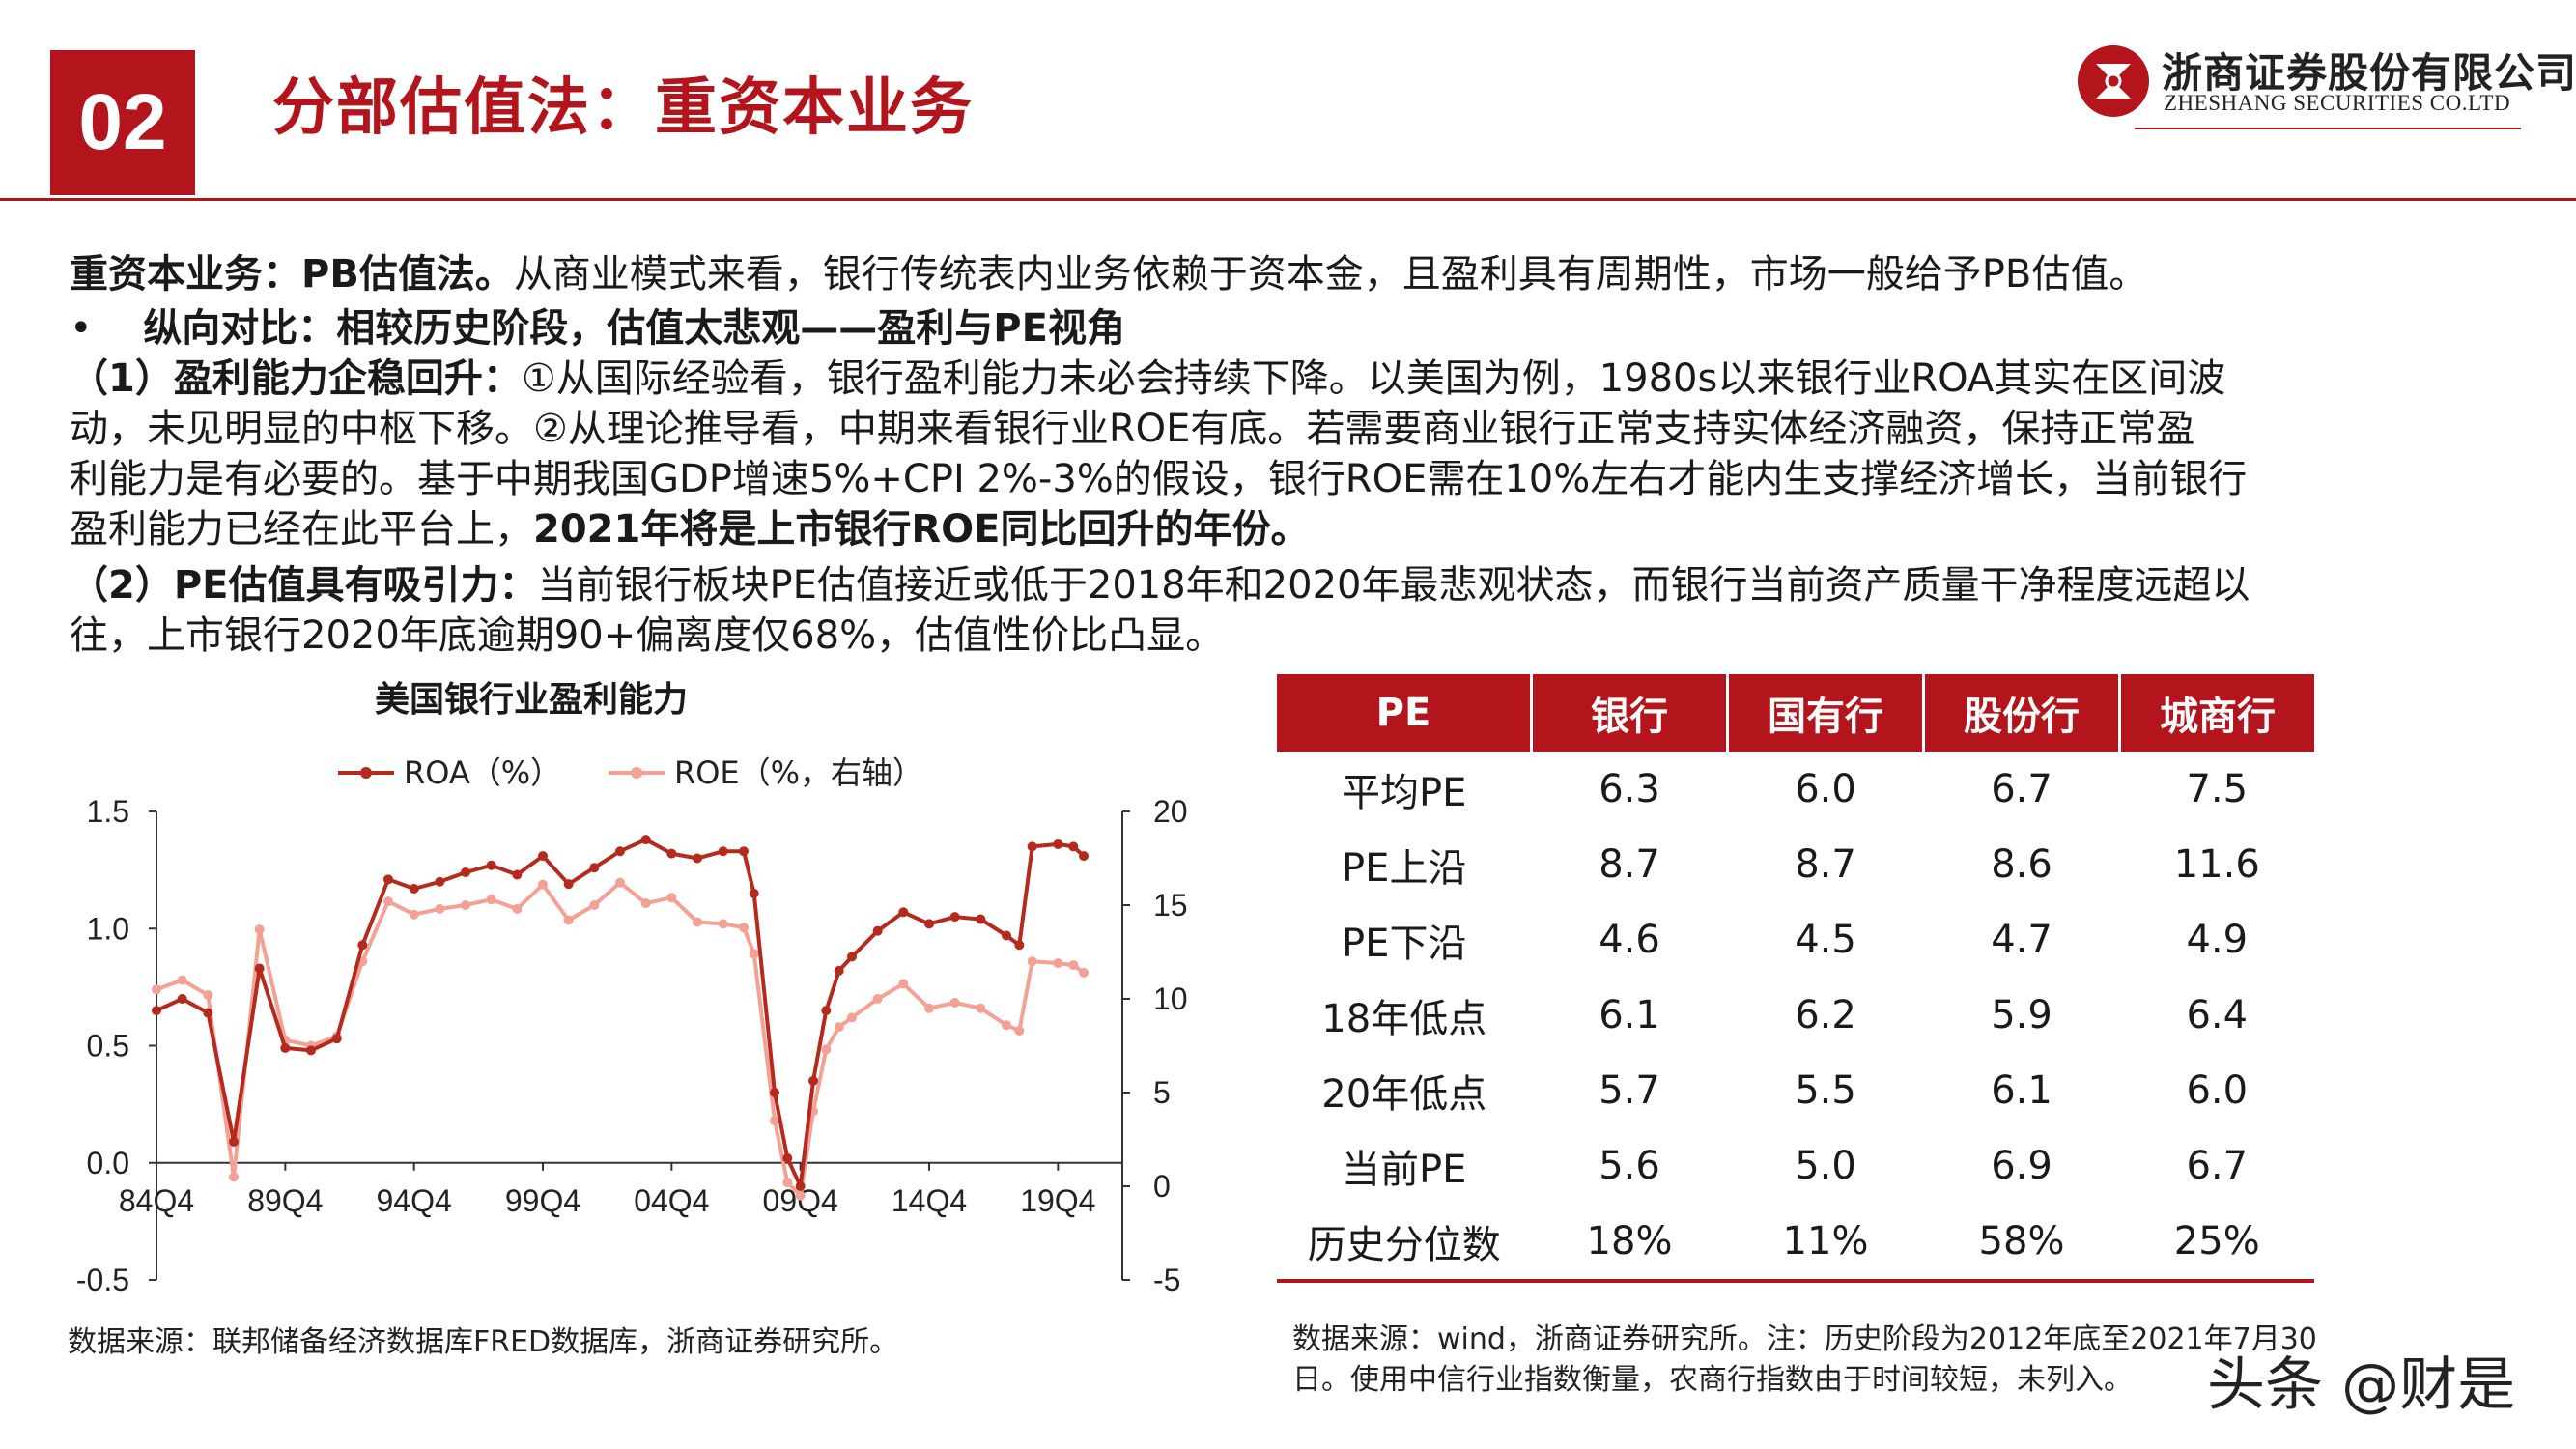  What do you see at coordinates (671, 1200) in the screenshot?
I see `x-tick-label: 04Q4` at bounding box center [671, 1200].